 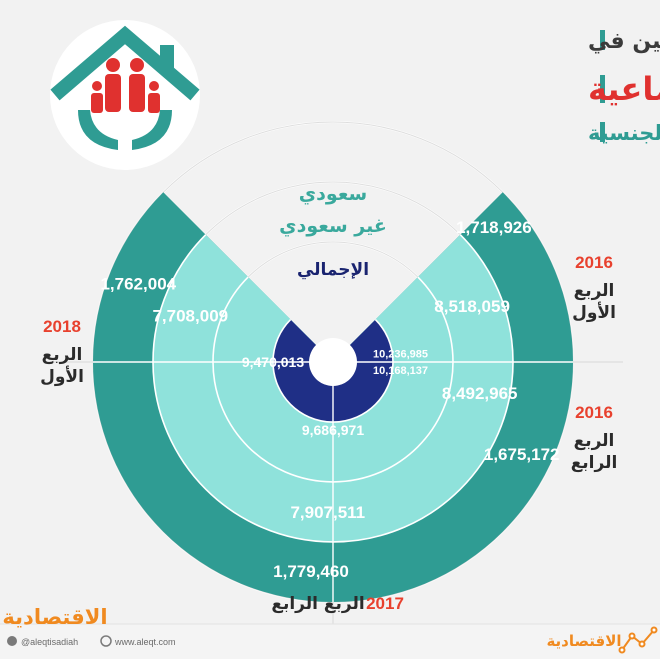 I want to click on period-2016-q4: 2016 الربع الرابع, so click(x=594, y=438).